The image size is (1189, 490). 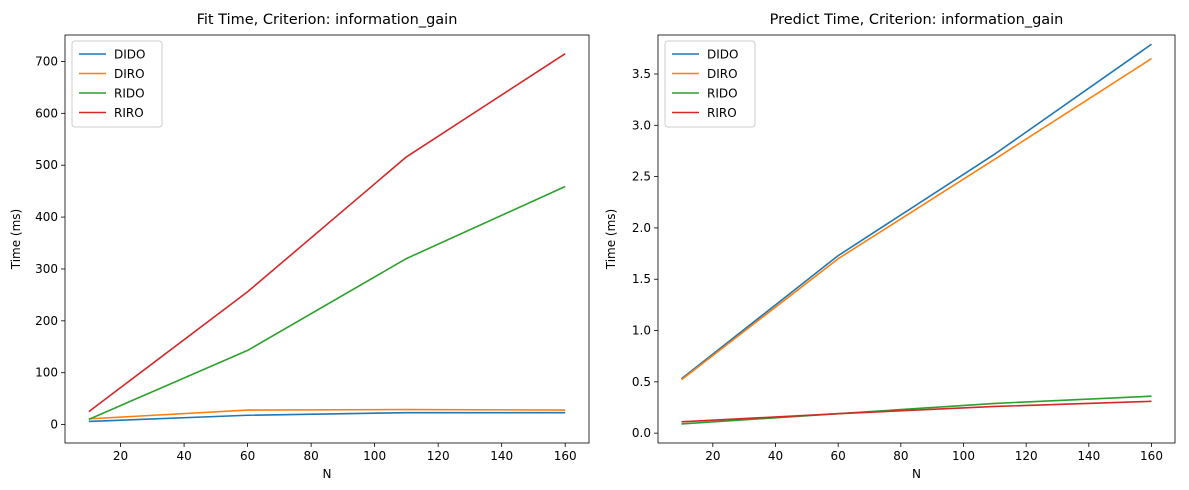 What do you see at coordinates (641, 433) in the screenshot?
I see `y-tick-label: 0.0` at bounding box center [641, 433].